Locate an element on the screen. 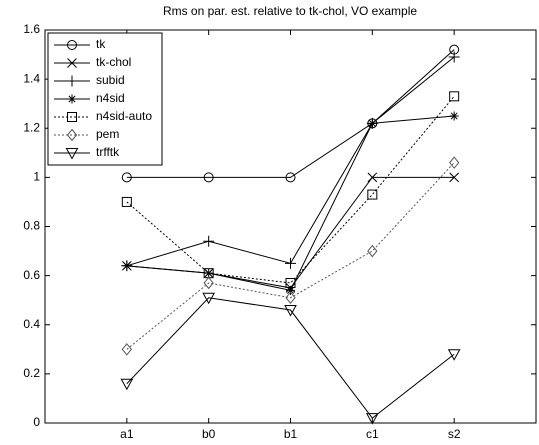  legend-label: subid is located at coordinates (110, 80).